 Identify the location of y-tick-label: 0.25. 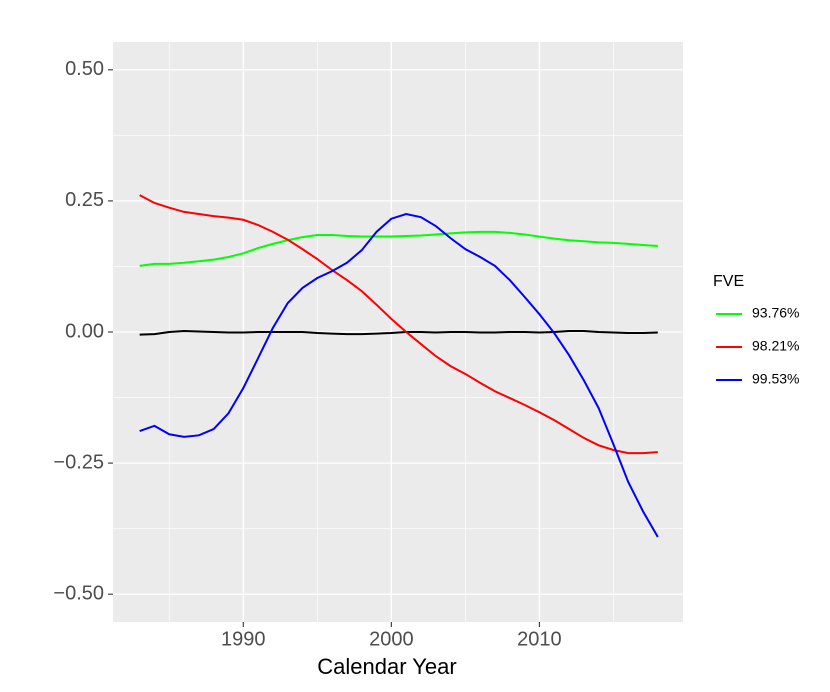
(84, 200).